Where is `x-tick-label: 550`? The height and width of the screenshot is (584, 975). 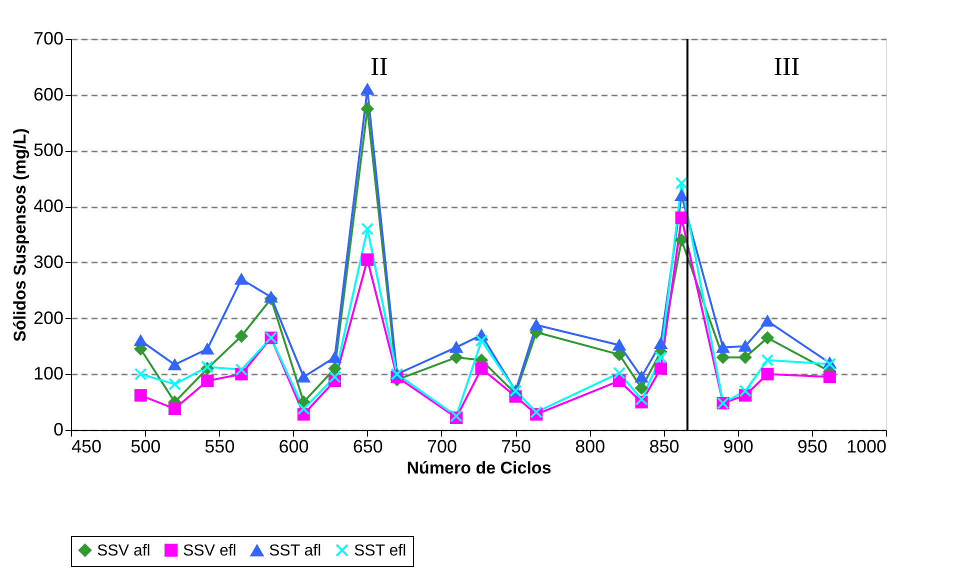
x-tick-label: 550 is located at coordinates (219, 446).